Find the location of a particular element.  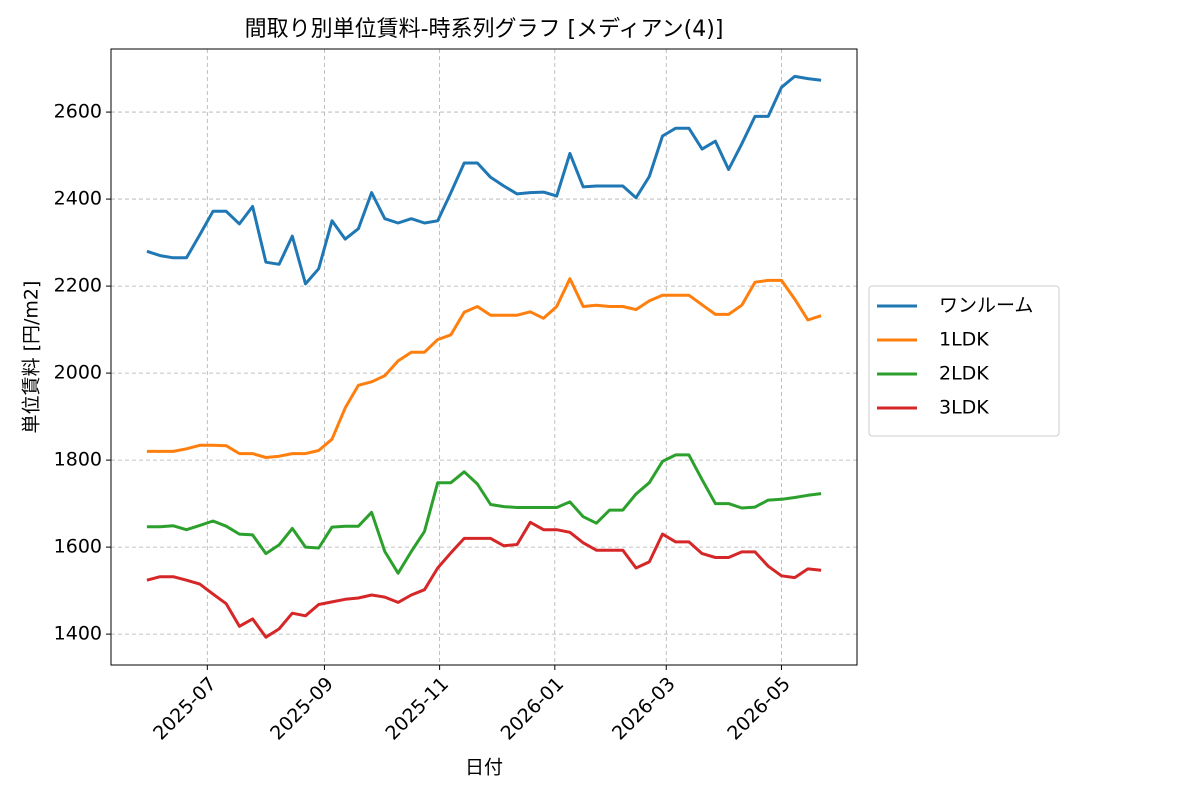

legend-box is located at coordinates (964, 361).